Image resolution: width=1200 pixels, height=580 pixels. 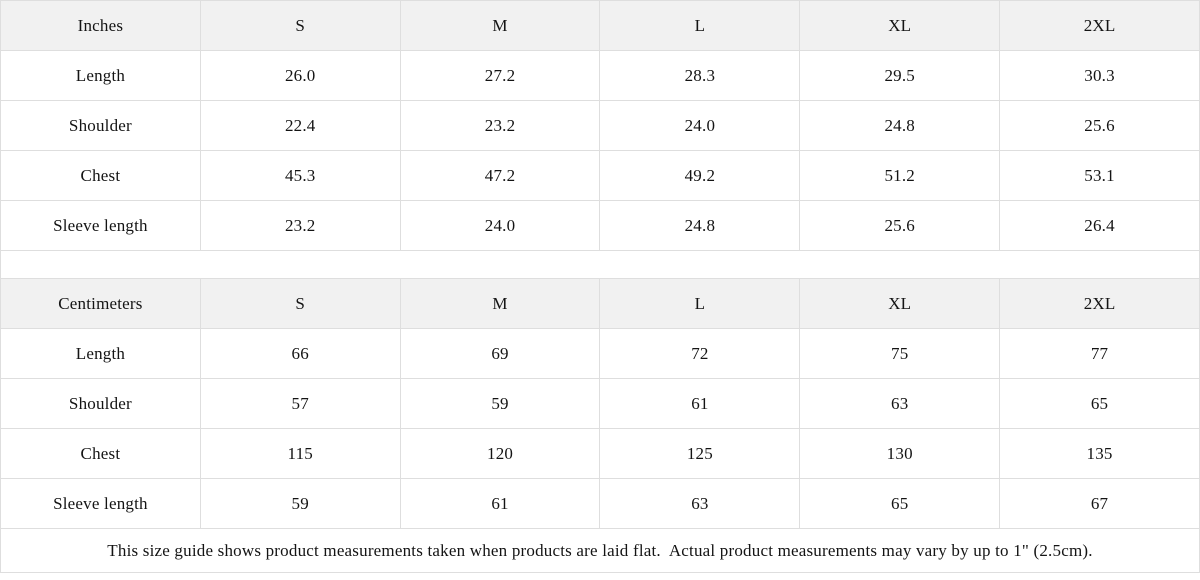 I want to click on unit-header-cell: Centimeters, so click(x=100, y=303).